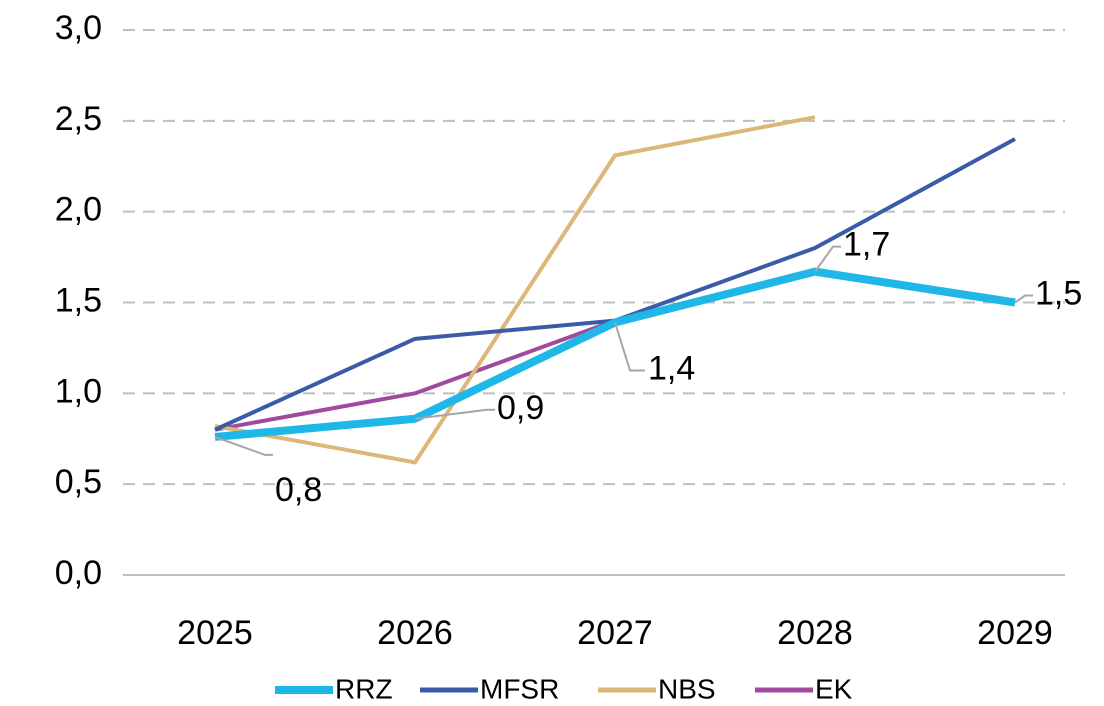  What do you see at coordinates (78, 391) in the screenshot?
I see `y-tick-label: 1,0` at bounding box center [78, 391].